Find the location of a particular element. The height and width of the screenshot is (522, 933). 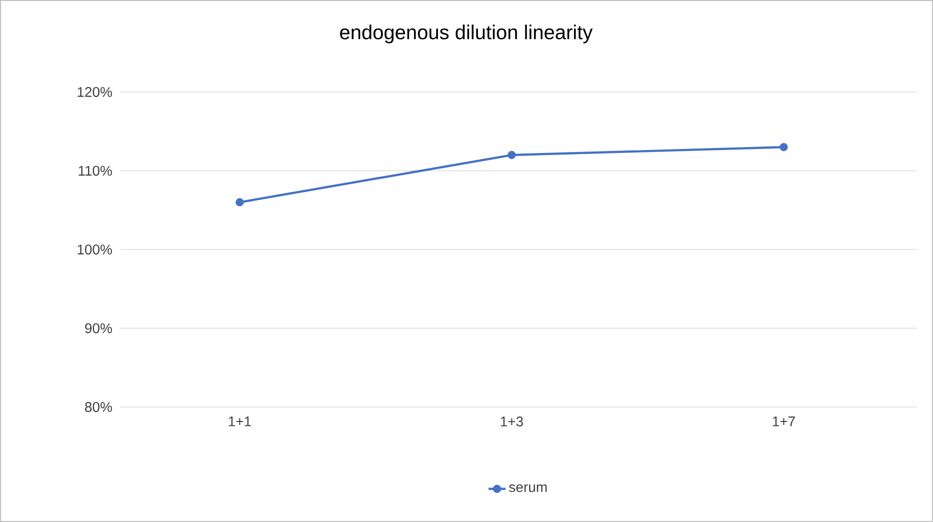

y-tick-label: 100% is located at coordinates (95, 249).